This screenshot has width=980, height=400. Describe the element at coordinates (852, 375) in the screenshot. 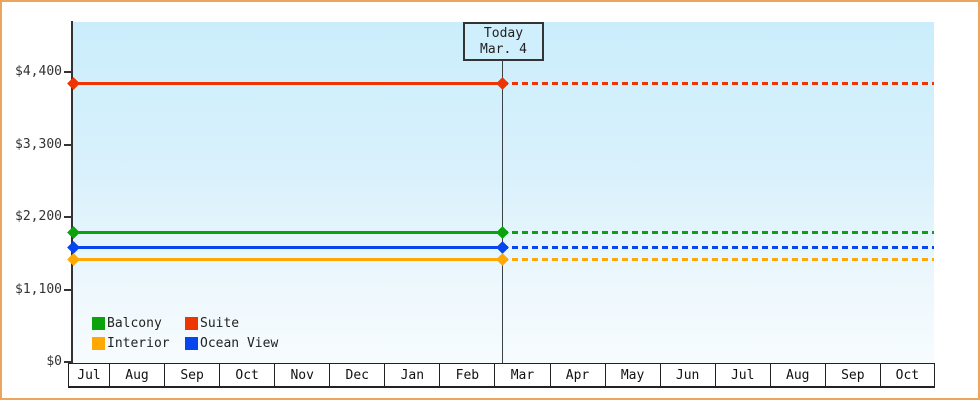

I see `x-axis-month-14: Sep` at that location.